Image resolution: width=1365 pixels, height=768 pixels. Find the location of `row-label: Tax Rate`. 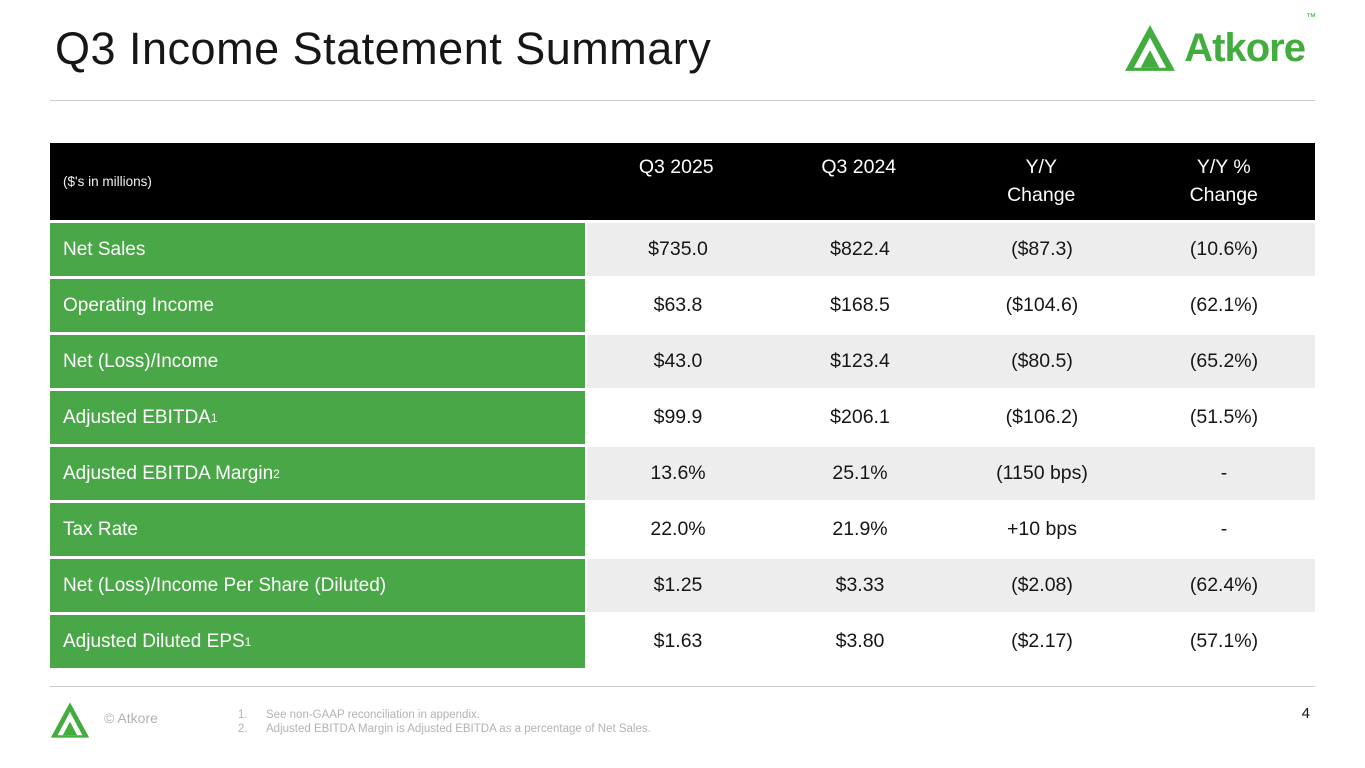

row-label: Tax Rate is located at coordinates (317, 529).